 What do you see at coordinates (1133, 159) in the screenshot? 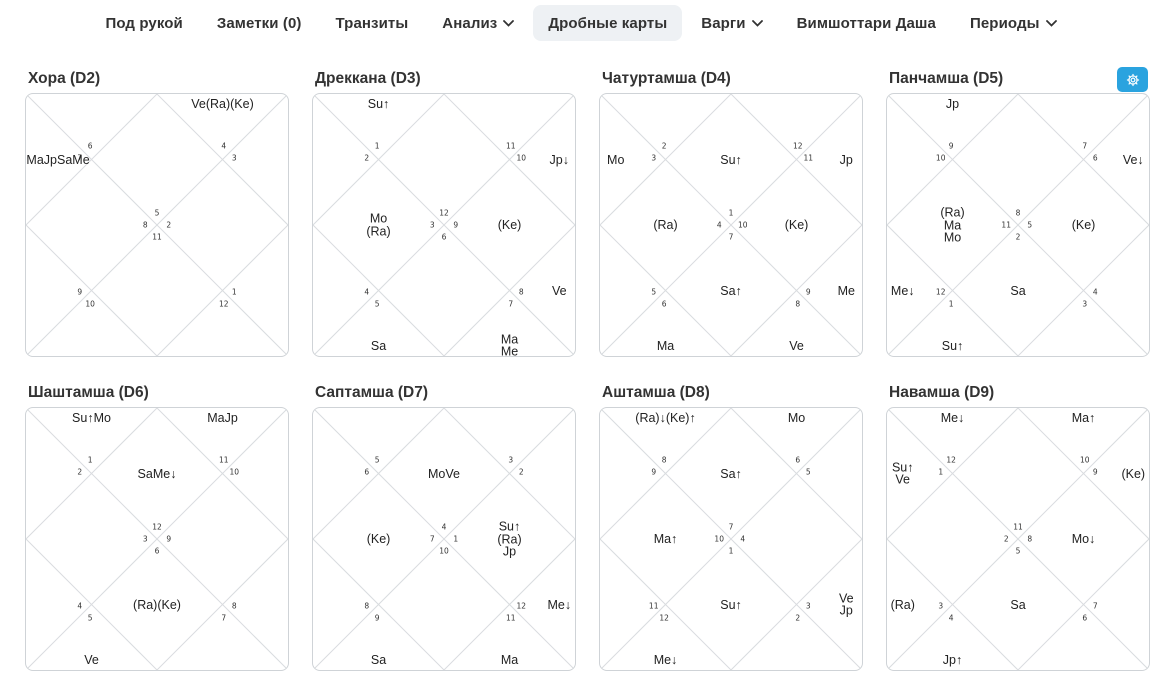
I see `planet-label: Ve↓` at bounding box center [1133, 159].